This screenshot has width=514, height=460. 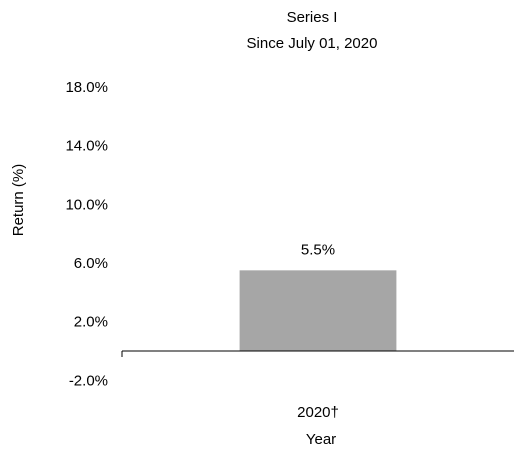 What do you see at coordinates (91, 263) in the screenshot?
I see `y-tick-label: 6.0%` at bounding box center [91, 263].